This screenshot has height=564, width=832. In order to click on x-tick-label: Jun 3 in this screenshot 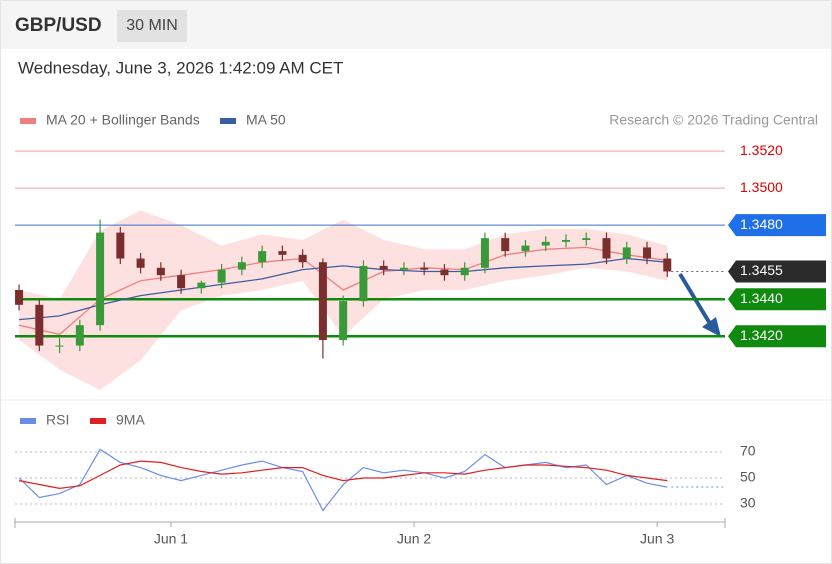, I will do `click(657, 539)`.